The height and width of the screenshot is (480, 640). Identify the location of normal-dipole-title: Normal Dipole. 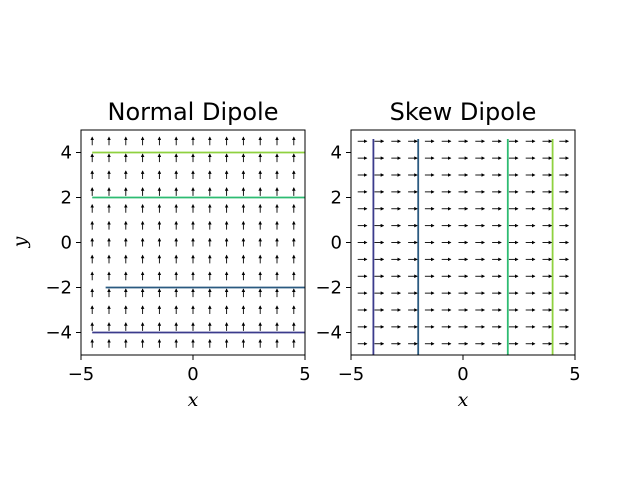
(193, 112).